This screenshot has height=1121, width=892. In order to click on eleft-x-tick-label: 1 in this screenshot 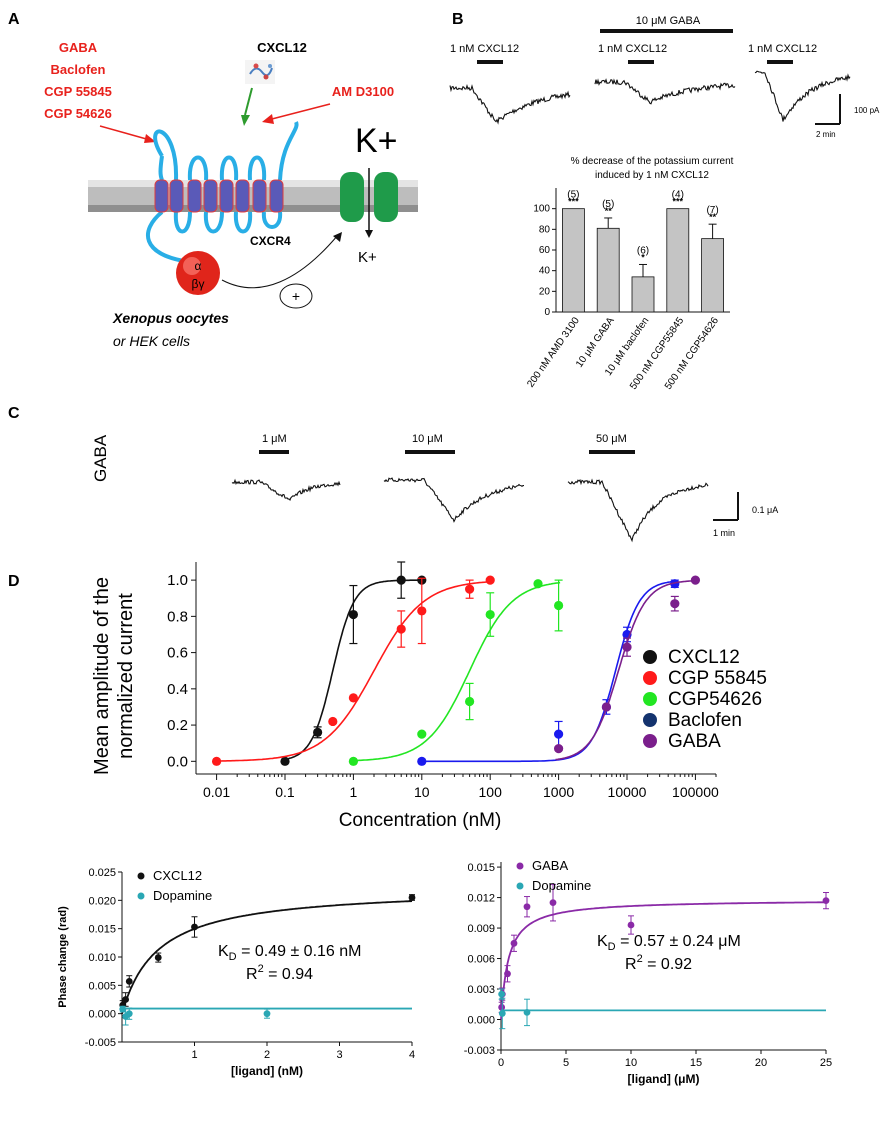, I will do `click(194, 1055)`.